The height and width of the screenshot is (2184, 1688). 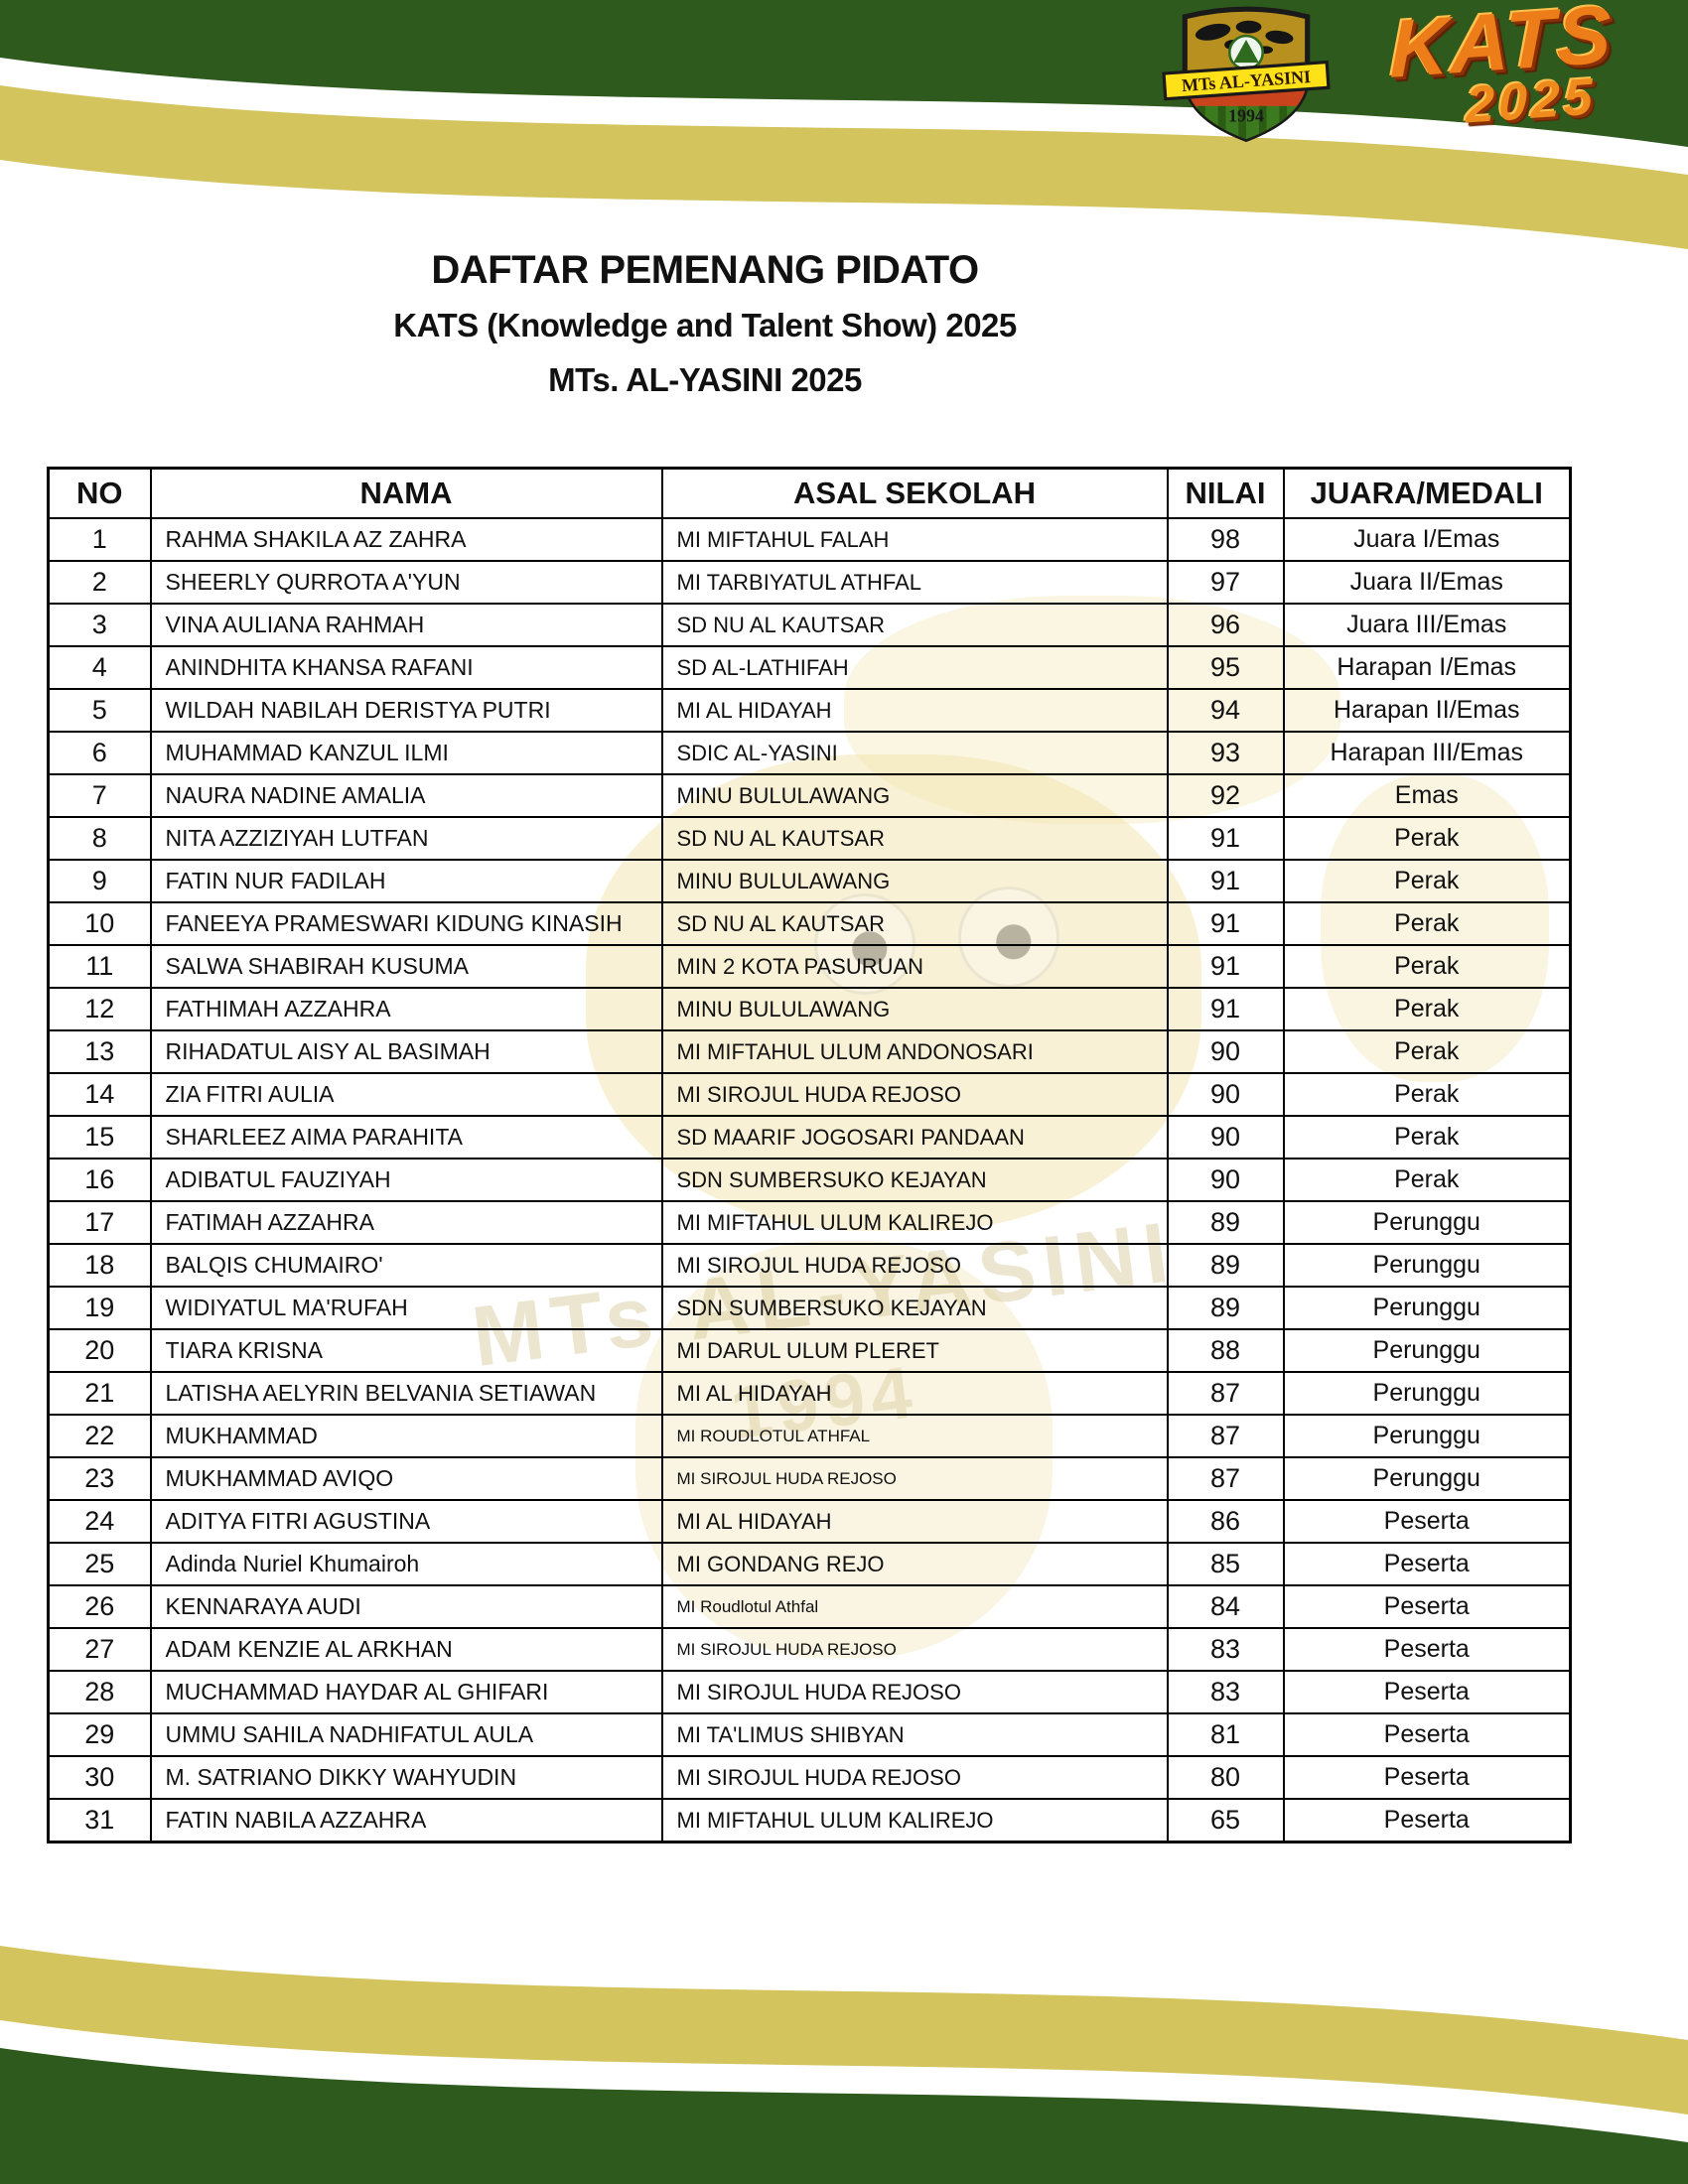 What do you see at coordinates (406, 1478) in the screenshot?
I see `row-name: MUKHAMMAD AVIQO` at bounding box center [406, 1478].